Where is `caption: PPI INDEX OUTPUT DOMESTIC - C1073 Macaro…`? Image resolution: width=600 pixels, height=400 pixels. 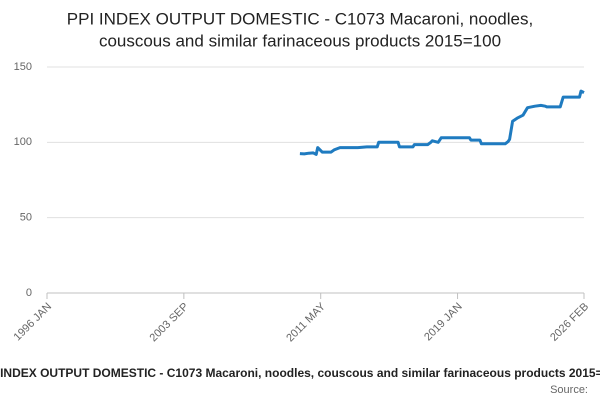
caption: PPI INDEX OUTPUT DOMESTIC - C1073 Macaro… is located at coordinates (300, 373).